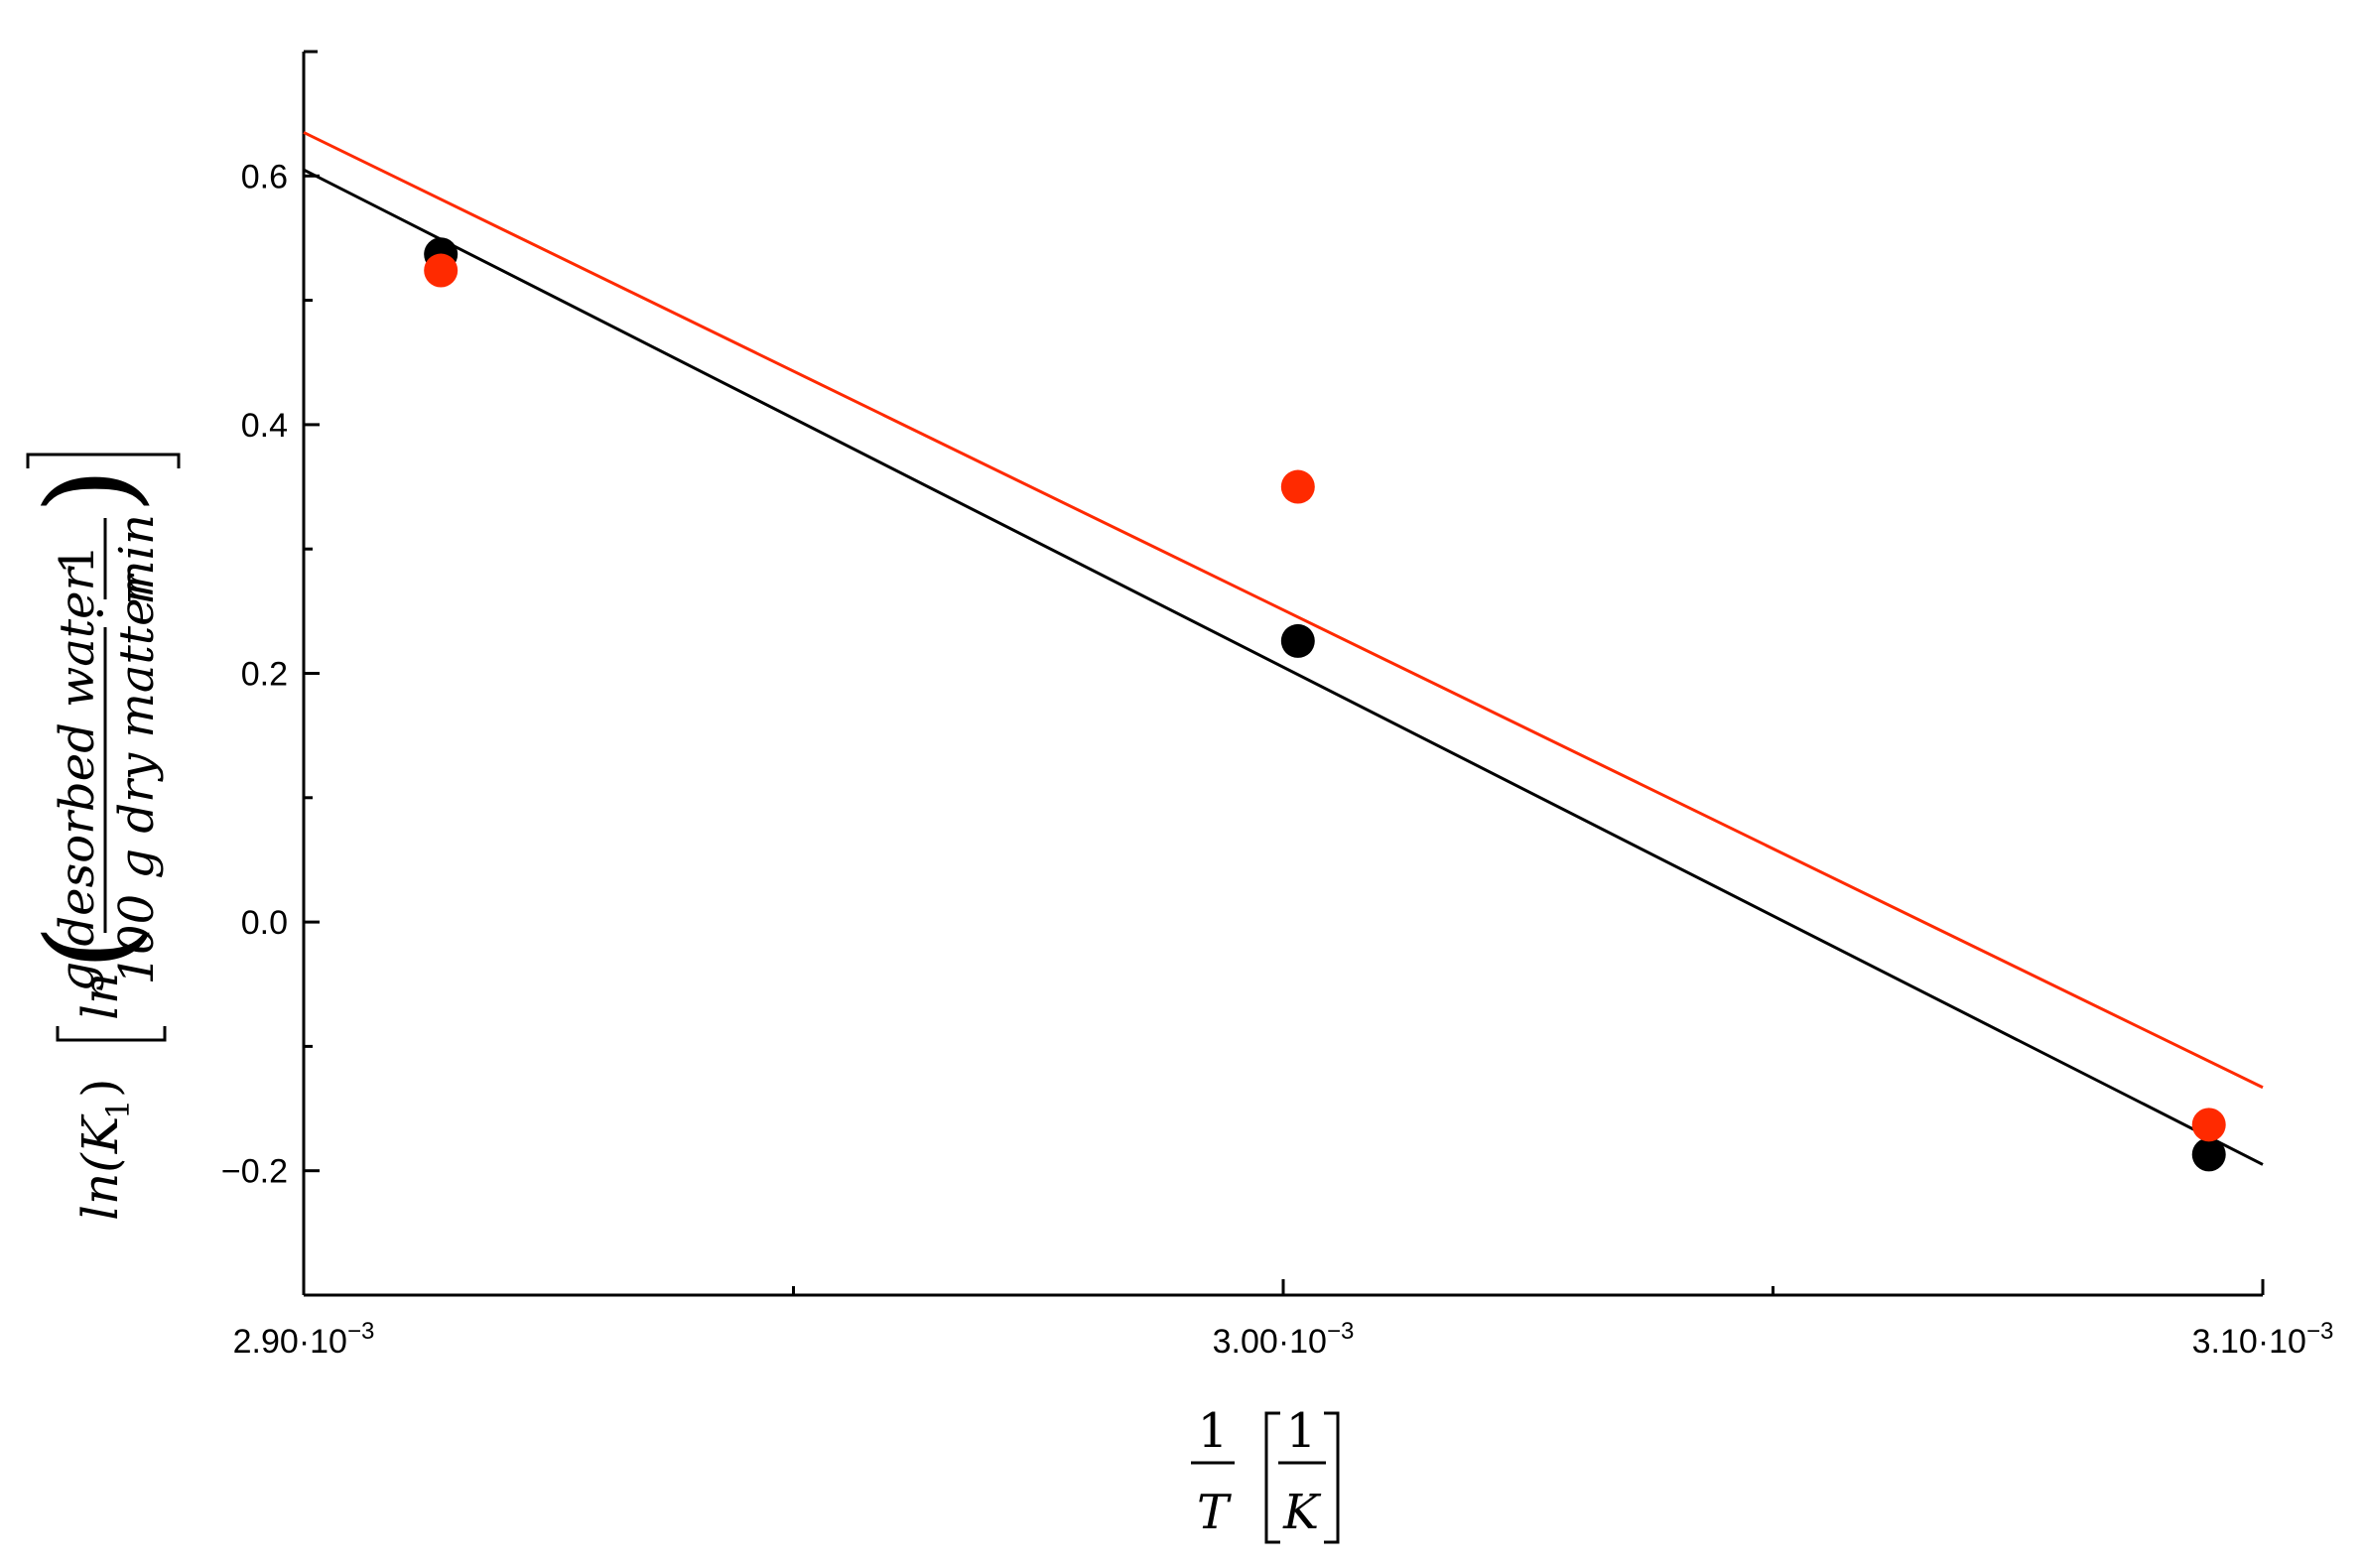 The height and width of the screenshot is (1568, 2365). What do you see at coordinates (100, 1088) in the screenshot?
I see `ylabel-suffix: )` at bounding box center [100, 1088].